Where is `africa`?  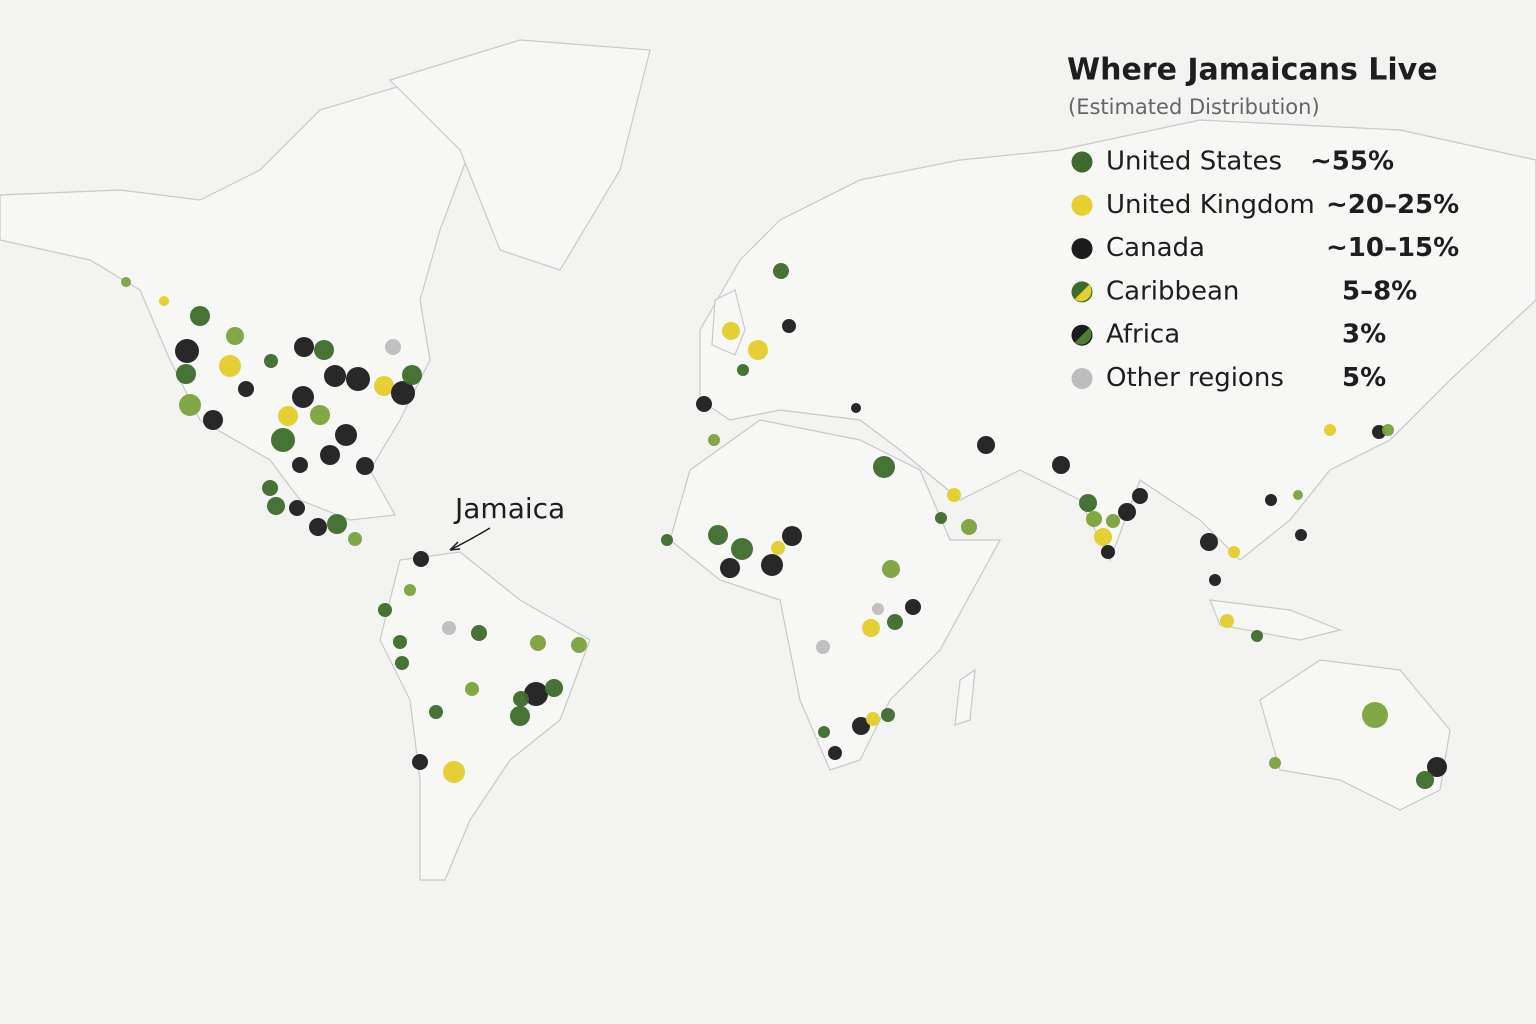 africa is located at coordinates (835, 595).